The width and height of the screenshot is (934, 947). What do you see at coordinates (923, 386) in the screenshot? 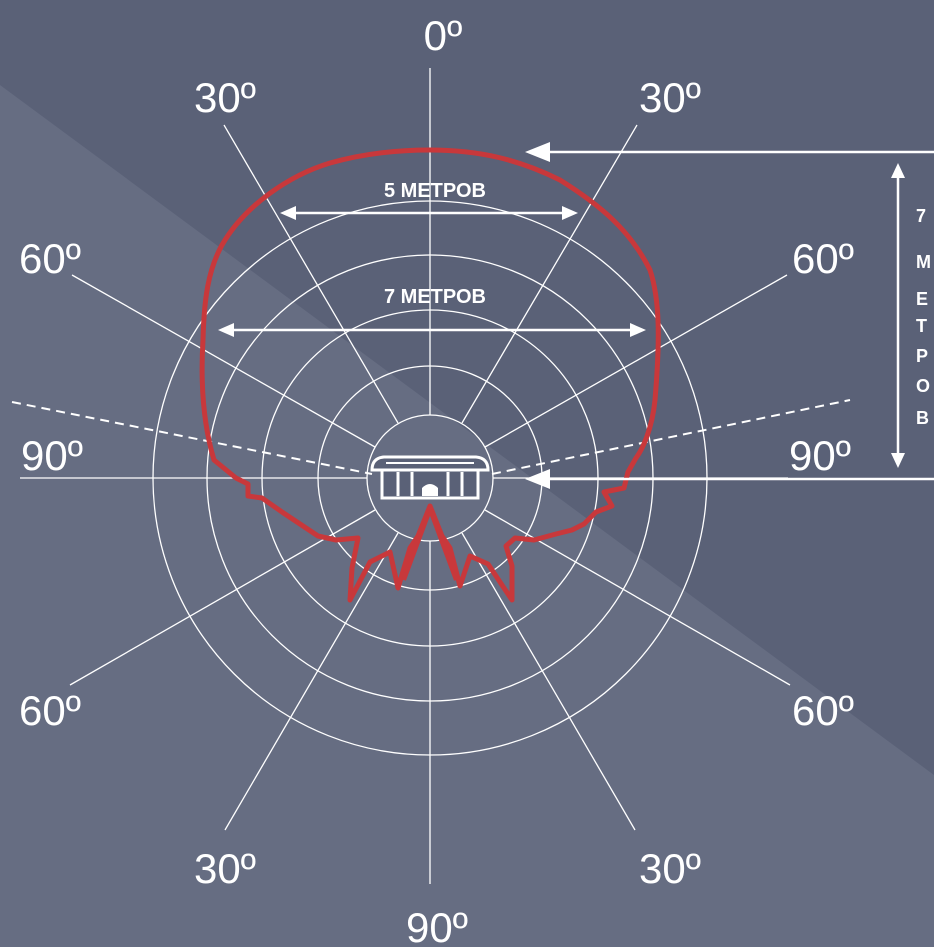
I see `range-label-letter: О` at bounding box center [923, 386].